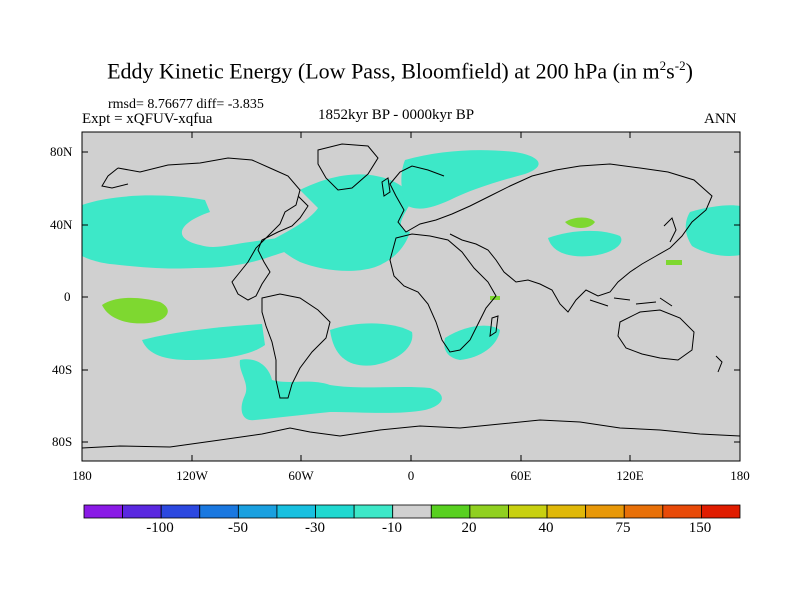  I want to click on colorbar, so click(412, 511).